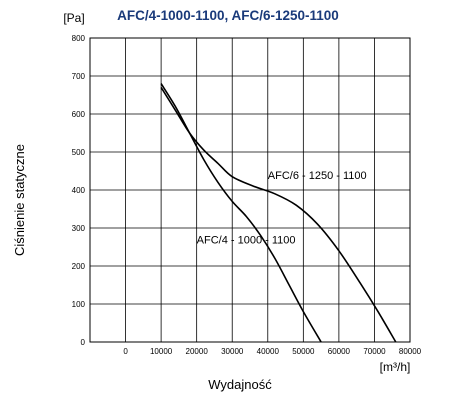 The image size is (470, 406). What do you see at coordinates (228, 15) in the screenshot?
I see `chart-title: AFC/4-1000-1100, AFC/6-1250-1100` at bounding box center [228, 15].